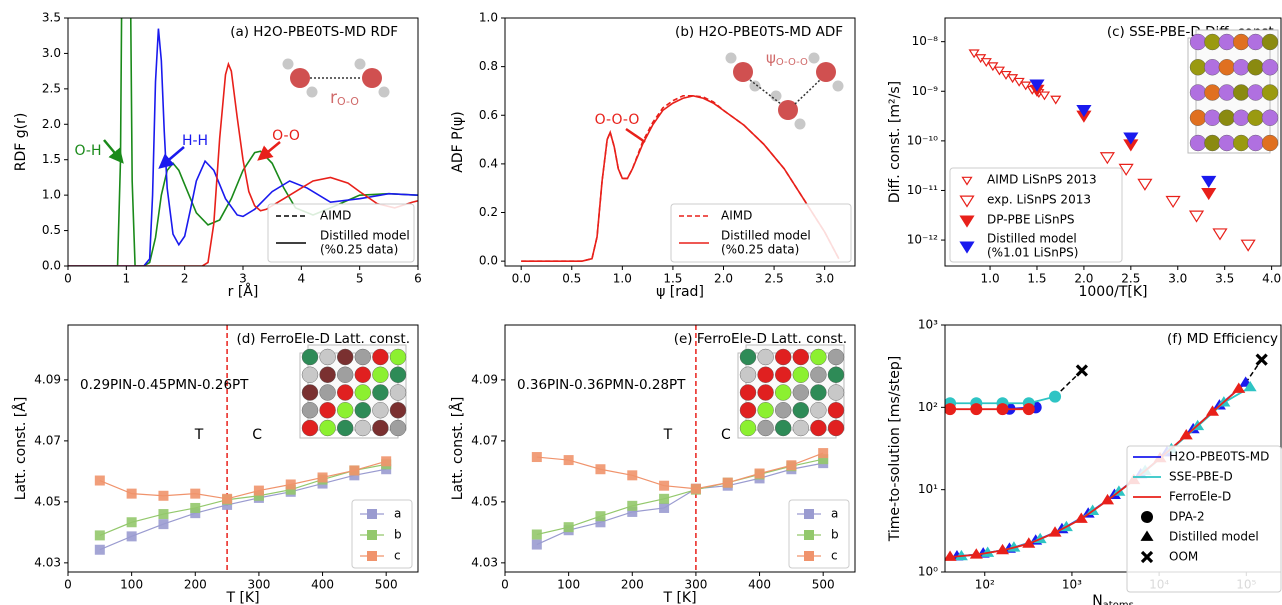 The height and width of the screenshot is (605, 1282). Describe the element at coordinates (1271, 279) in the screenshot. I see `x-tick-label: 4.0` at that location.